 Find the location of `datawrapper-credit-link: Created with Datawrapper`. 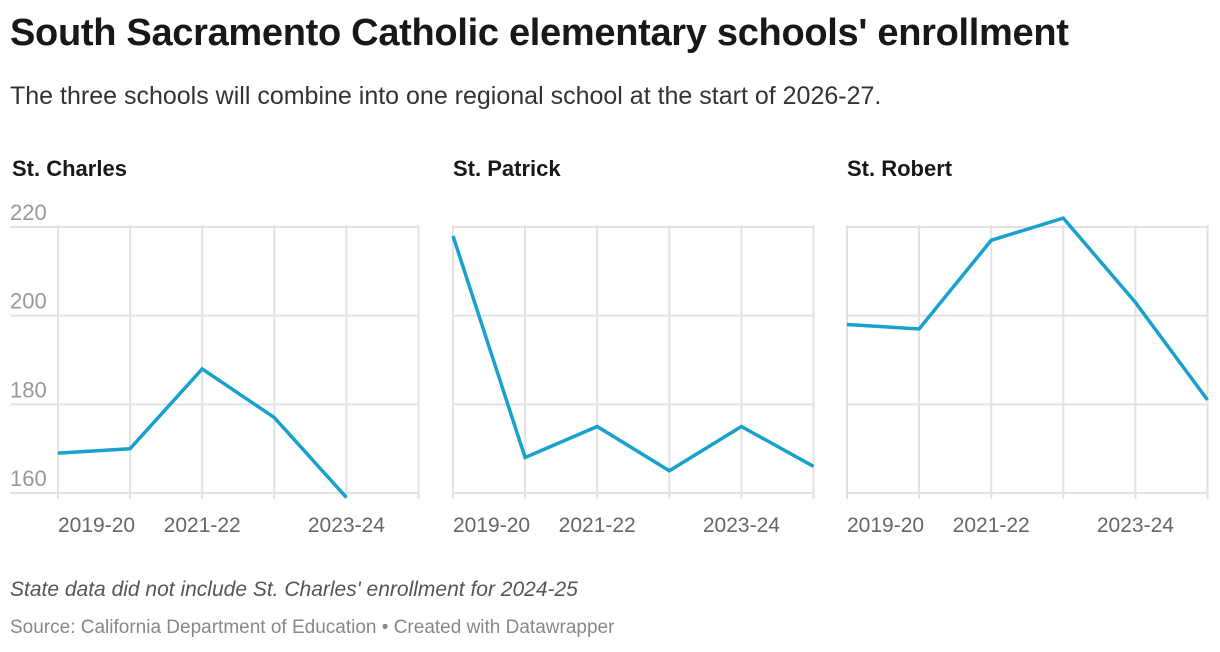

datawrapper-credit-link: Created with Datawrapper is located at coordinates (504, 627).